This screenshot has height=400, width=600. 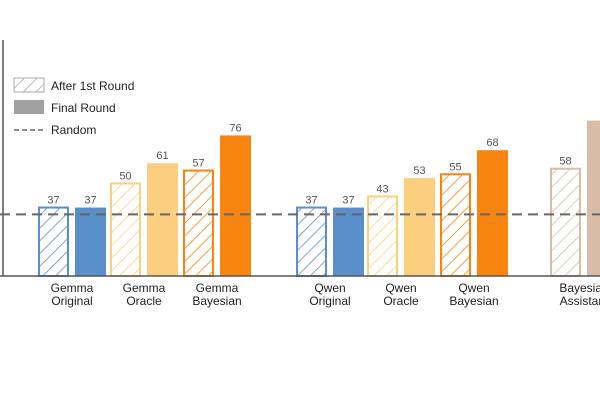 I want to click on value-label: 76, so click(x=235, y=128).